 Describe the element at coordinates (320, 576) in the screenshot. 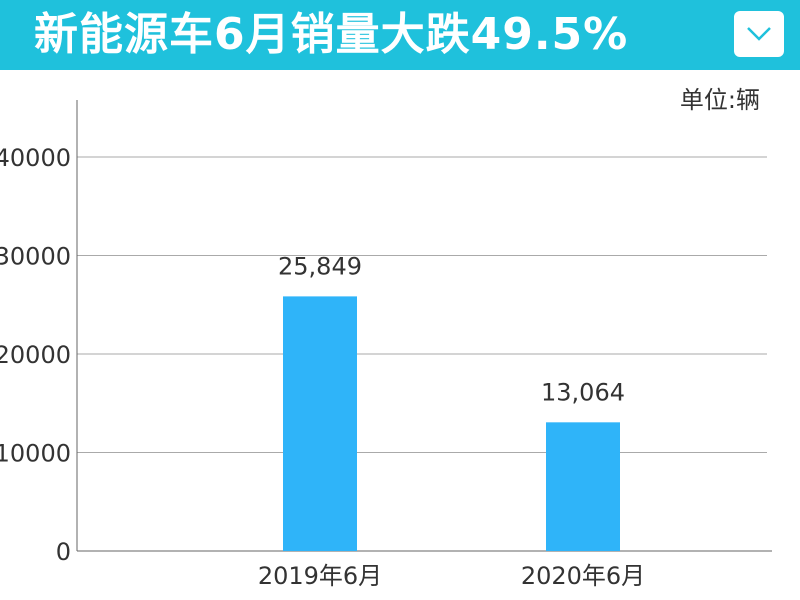

I see `x-category-label: 2019年6月` at that location.